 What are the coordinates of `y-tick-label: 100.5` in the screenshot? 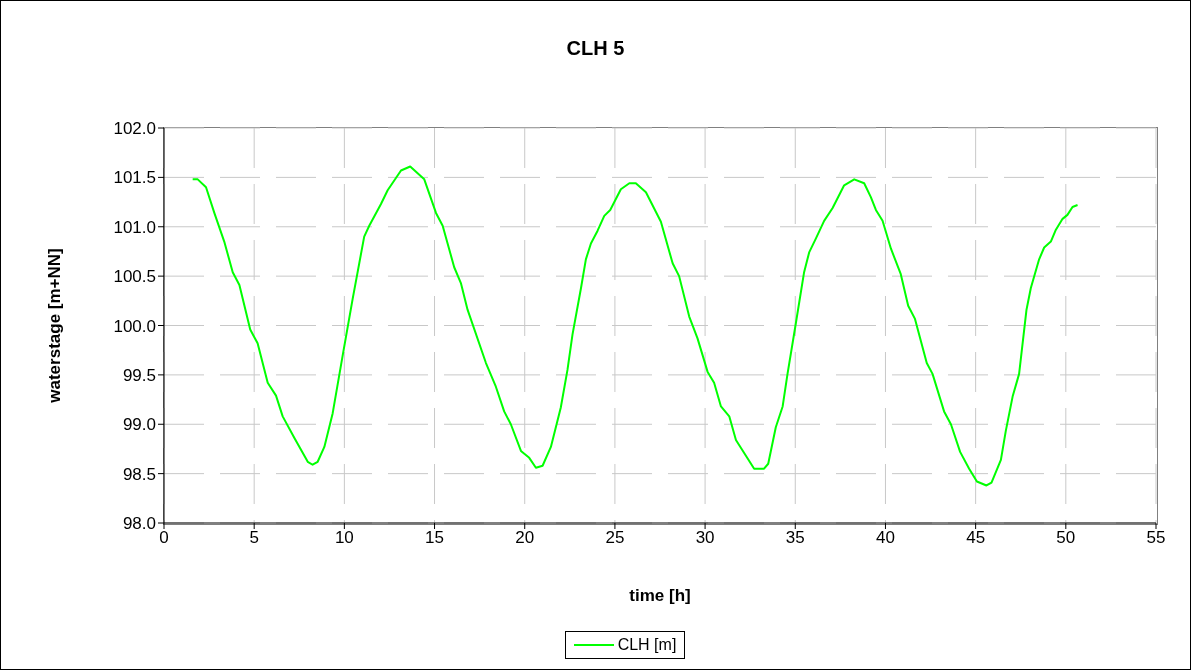 It's located at (134, 277).